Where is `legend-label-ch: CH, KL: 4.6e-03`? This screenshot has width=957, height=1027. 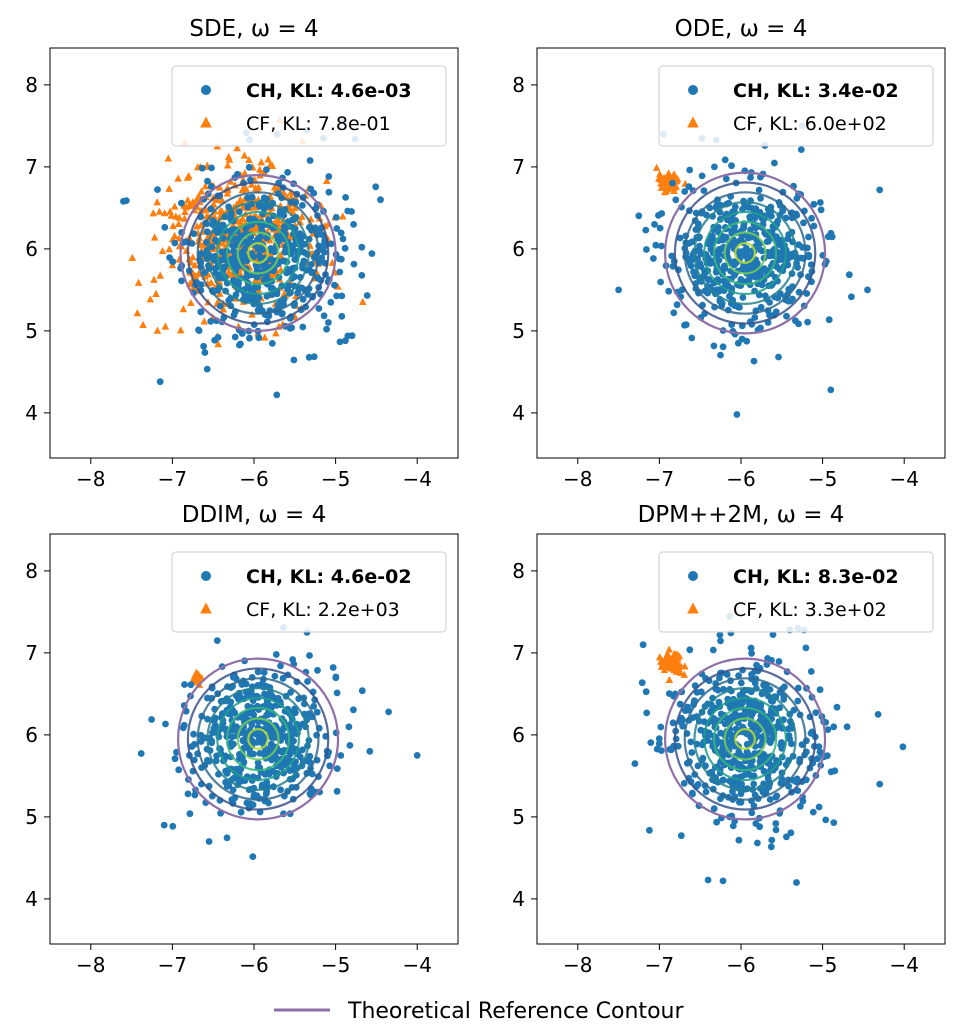 legend-label-ch: CH, KL: 4.6e-03 is located at coordinates (329, 91).